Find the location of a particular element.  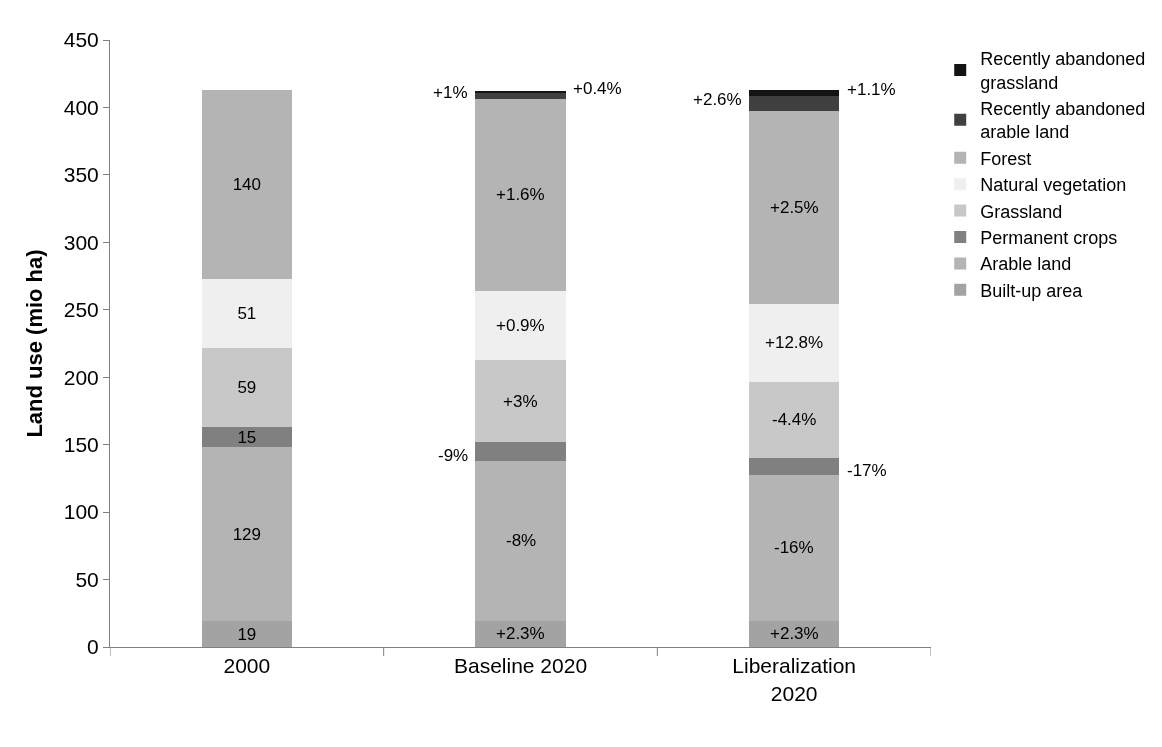

y-tick-label: 250 is located at coordinates (81, 310).